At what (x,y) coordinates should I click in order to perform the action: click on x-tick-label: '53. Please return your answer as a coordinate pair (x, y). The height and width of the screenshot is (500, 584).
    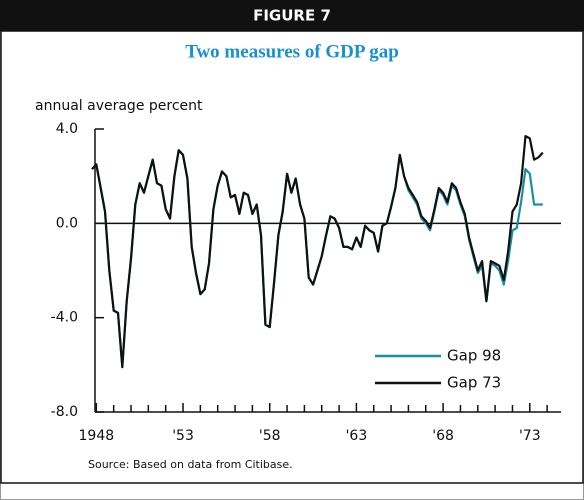
    Looking at the image, I should click on (183, 436).